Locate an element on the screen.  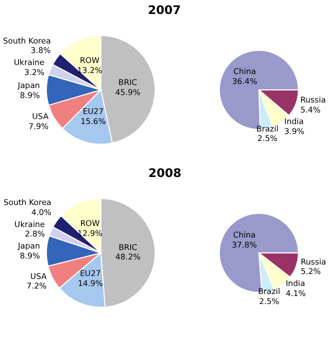
data-label: 37.8% is located at coordinates (245, 245).